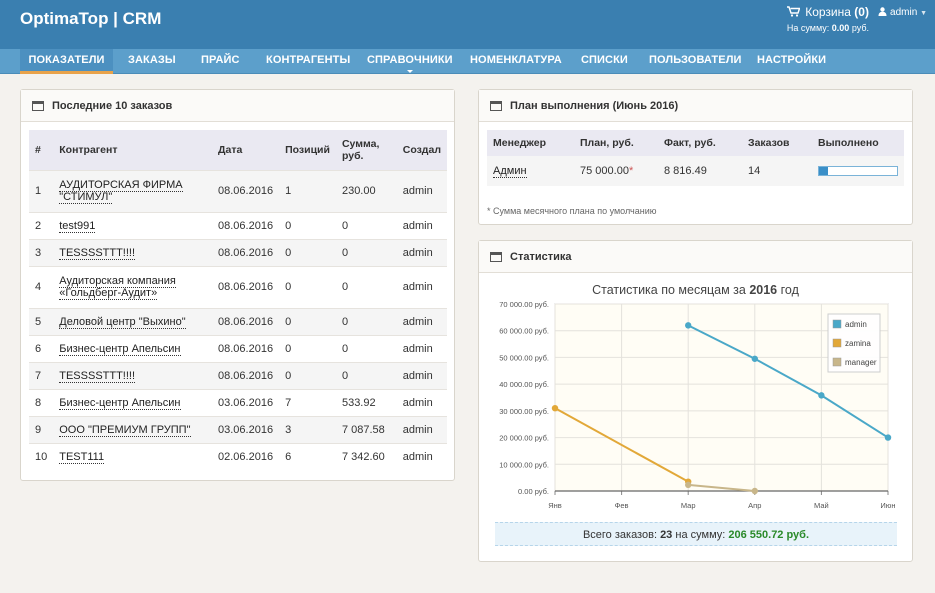  What do you see at coordinates (828, 12) in the screenshot?
I see `cart-label: Корзина` at bounding box center [828, 12].